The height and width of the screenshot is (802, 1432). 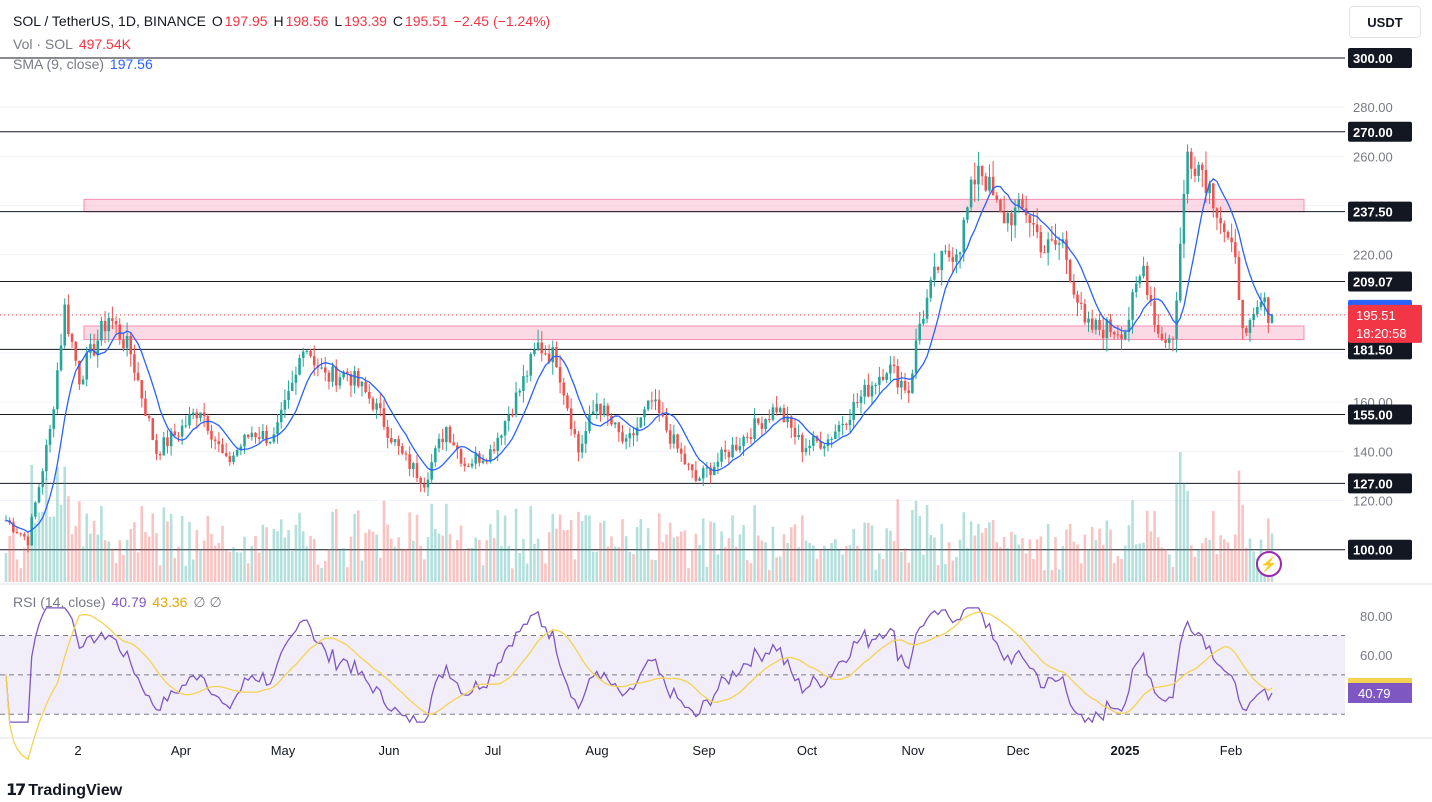 I want to click on rsi-legend: RSI (14, close) 40.79 43.36 ∅ ∅, so click(x=118, y=602).